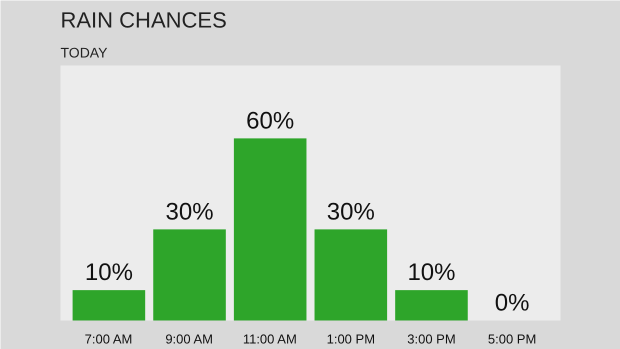 The width and height of the screenshot is (620, 349). I want to click on chart-title: RAIN CHANCES, so click(143, 20).